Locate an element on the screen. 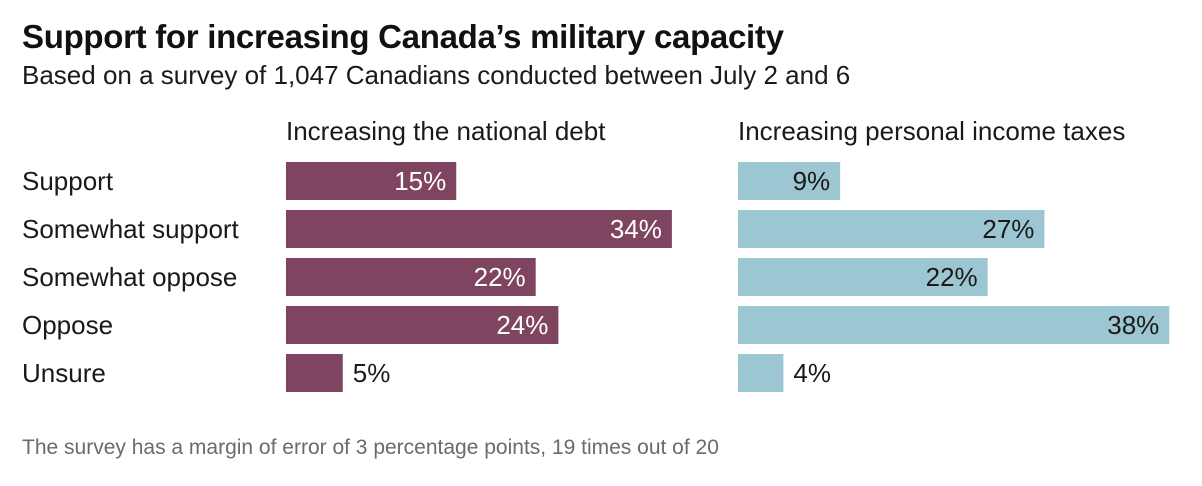 This screenshot has width=1202, height=486. value-label-national-debt-support: 15% is located at coordinates (420, 181).